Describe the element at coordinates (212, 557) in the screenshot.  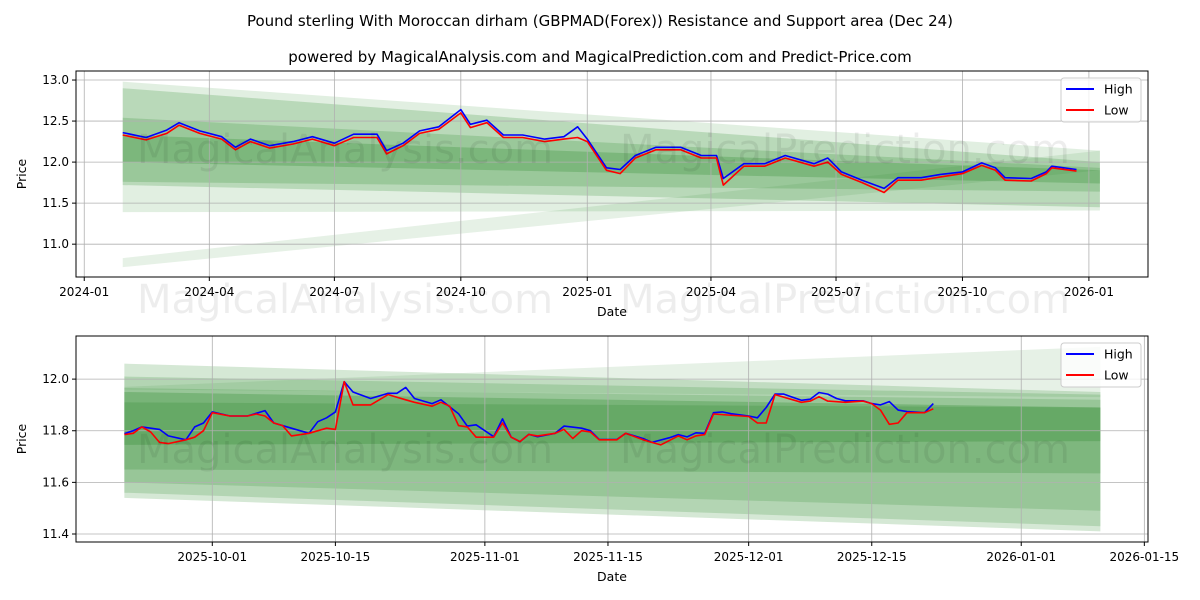
I see `x-tick-label: 2025-10-01` at that location.